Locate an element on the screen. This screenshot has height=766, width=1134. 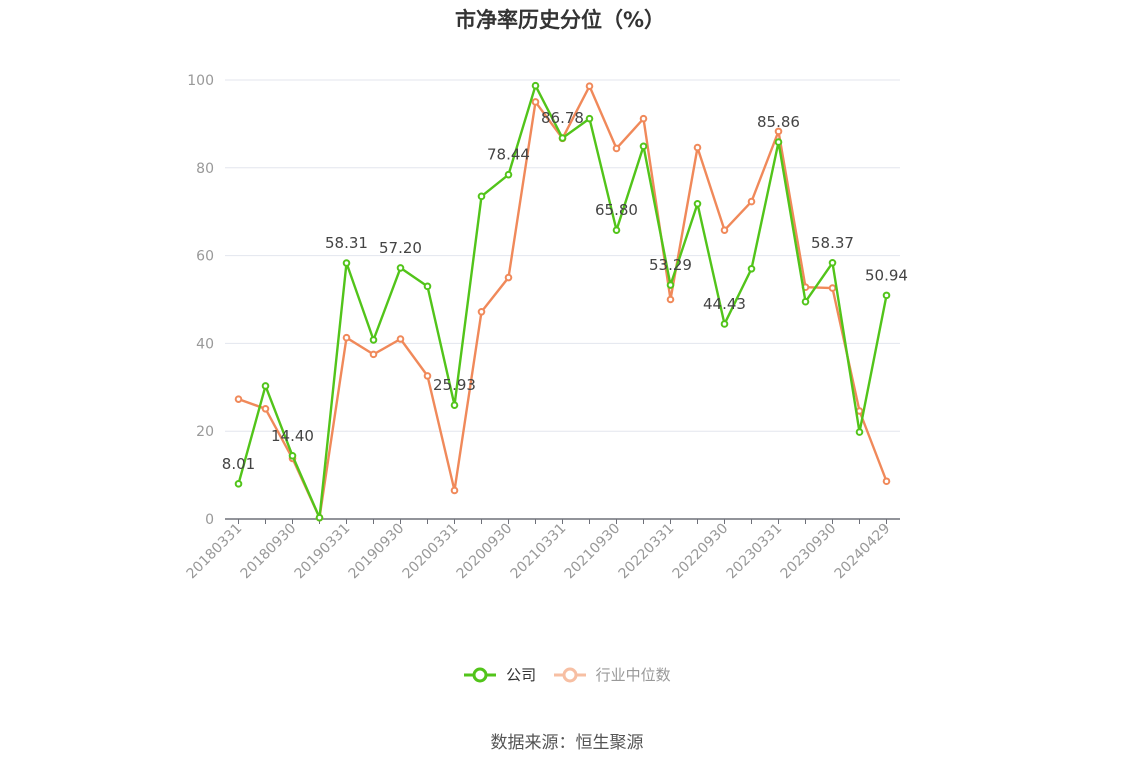
x-tick-label: 20180331 is located at coordinates (215, 552).